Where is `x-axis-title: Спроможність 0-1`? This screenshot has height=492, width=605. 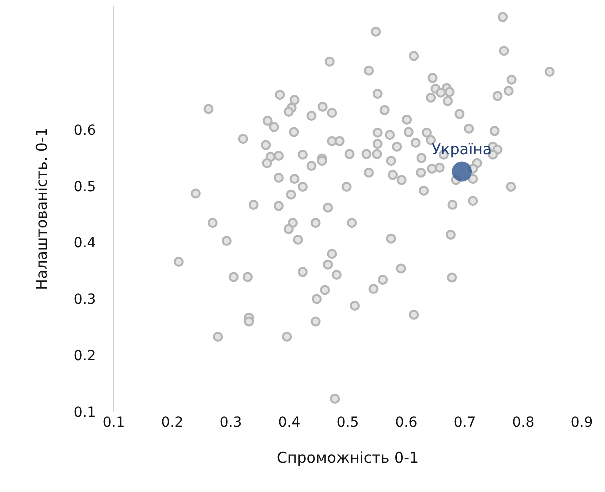
x-axis-title: Спроможність 0-1 is located at coordinates (348, 458).